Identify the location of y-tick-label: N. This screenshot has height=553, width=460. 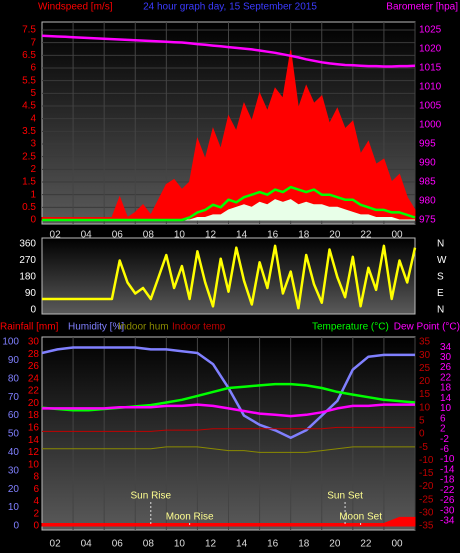
(440, 244).